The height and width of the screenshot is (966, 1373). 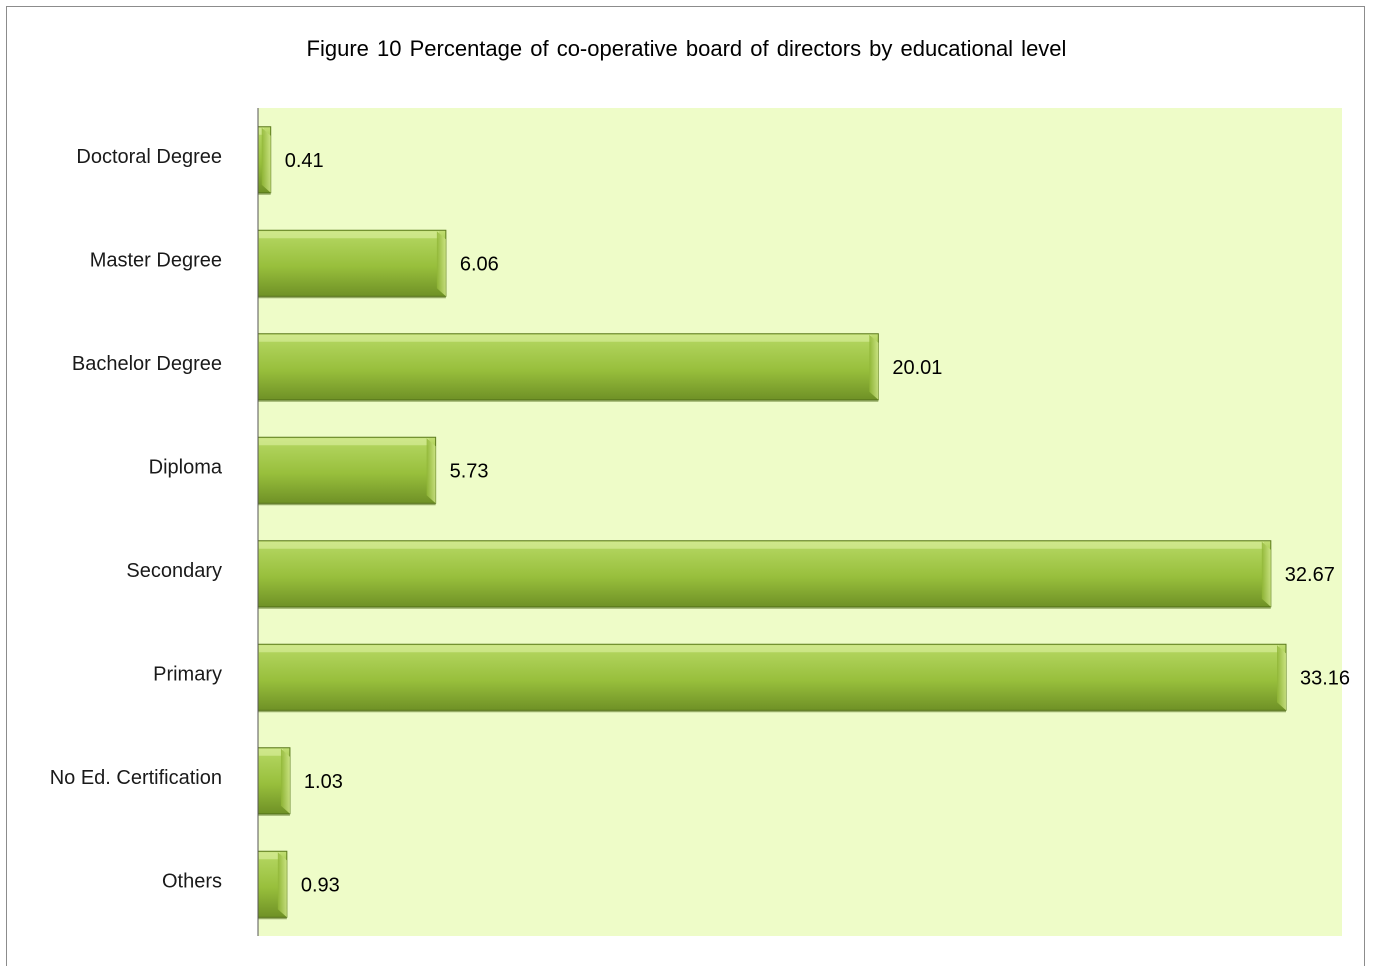 What do you see at coordinates (136, 778) in the screenshot?
I see `category-label: No Ed. Certification` at bounding box center [136, 778].